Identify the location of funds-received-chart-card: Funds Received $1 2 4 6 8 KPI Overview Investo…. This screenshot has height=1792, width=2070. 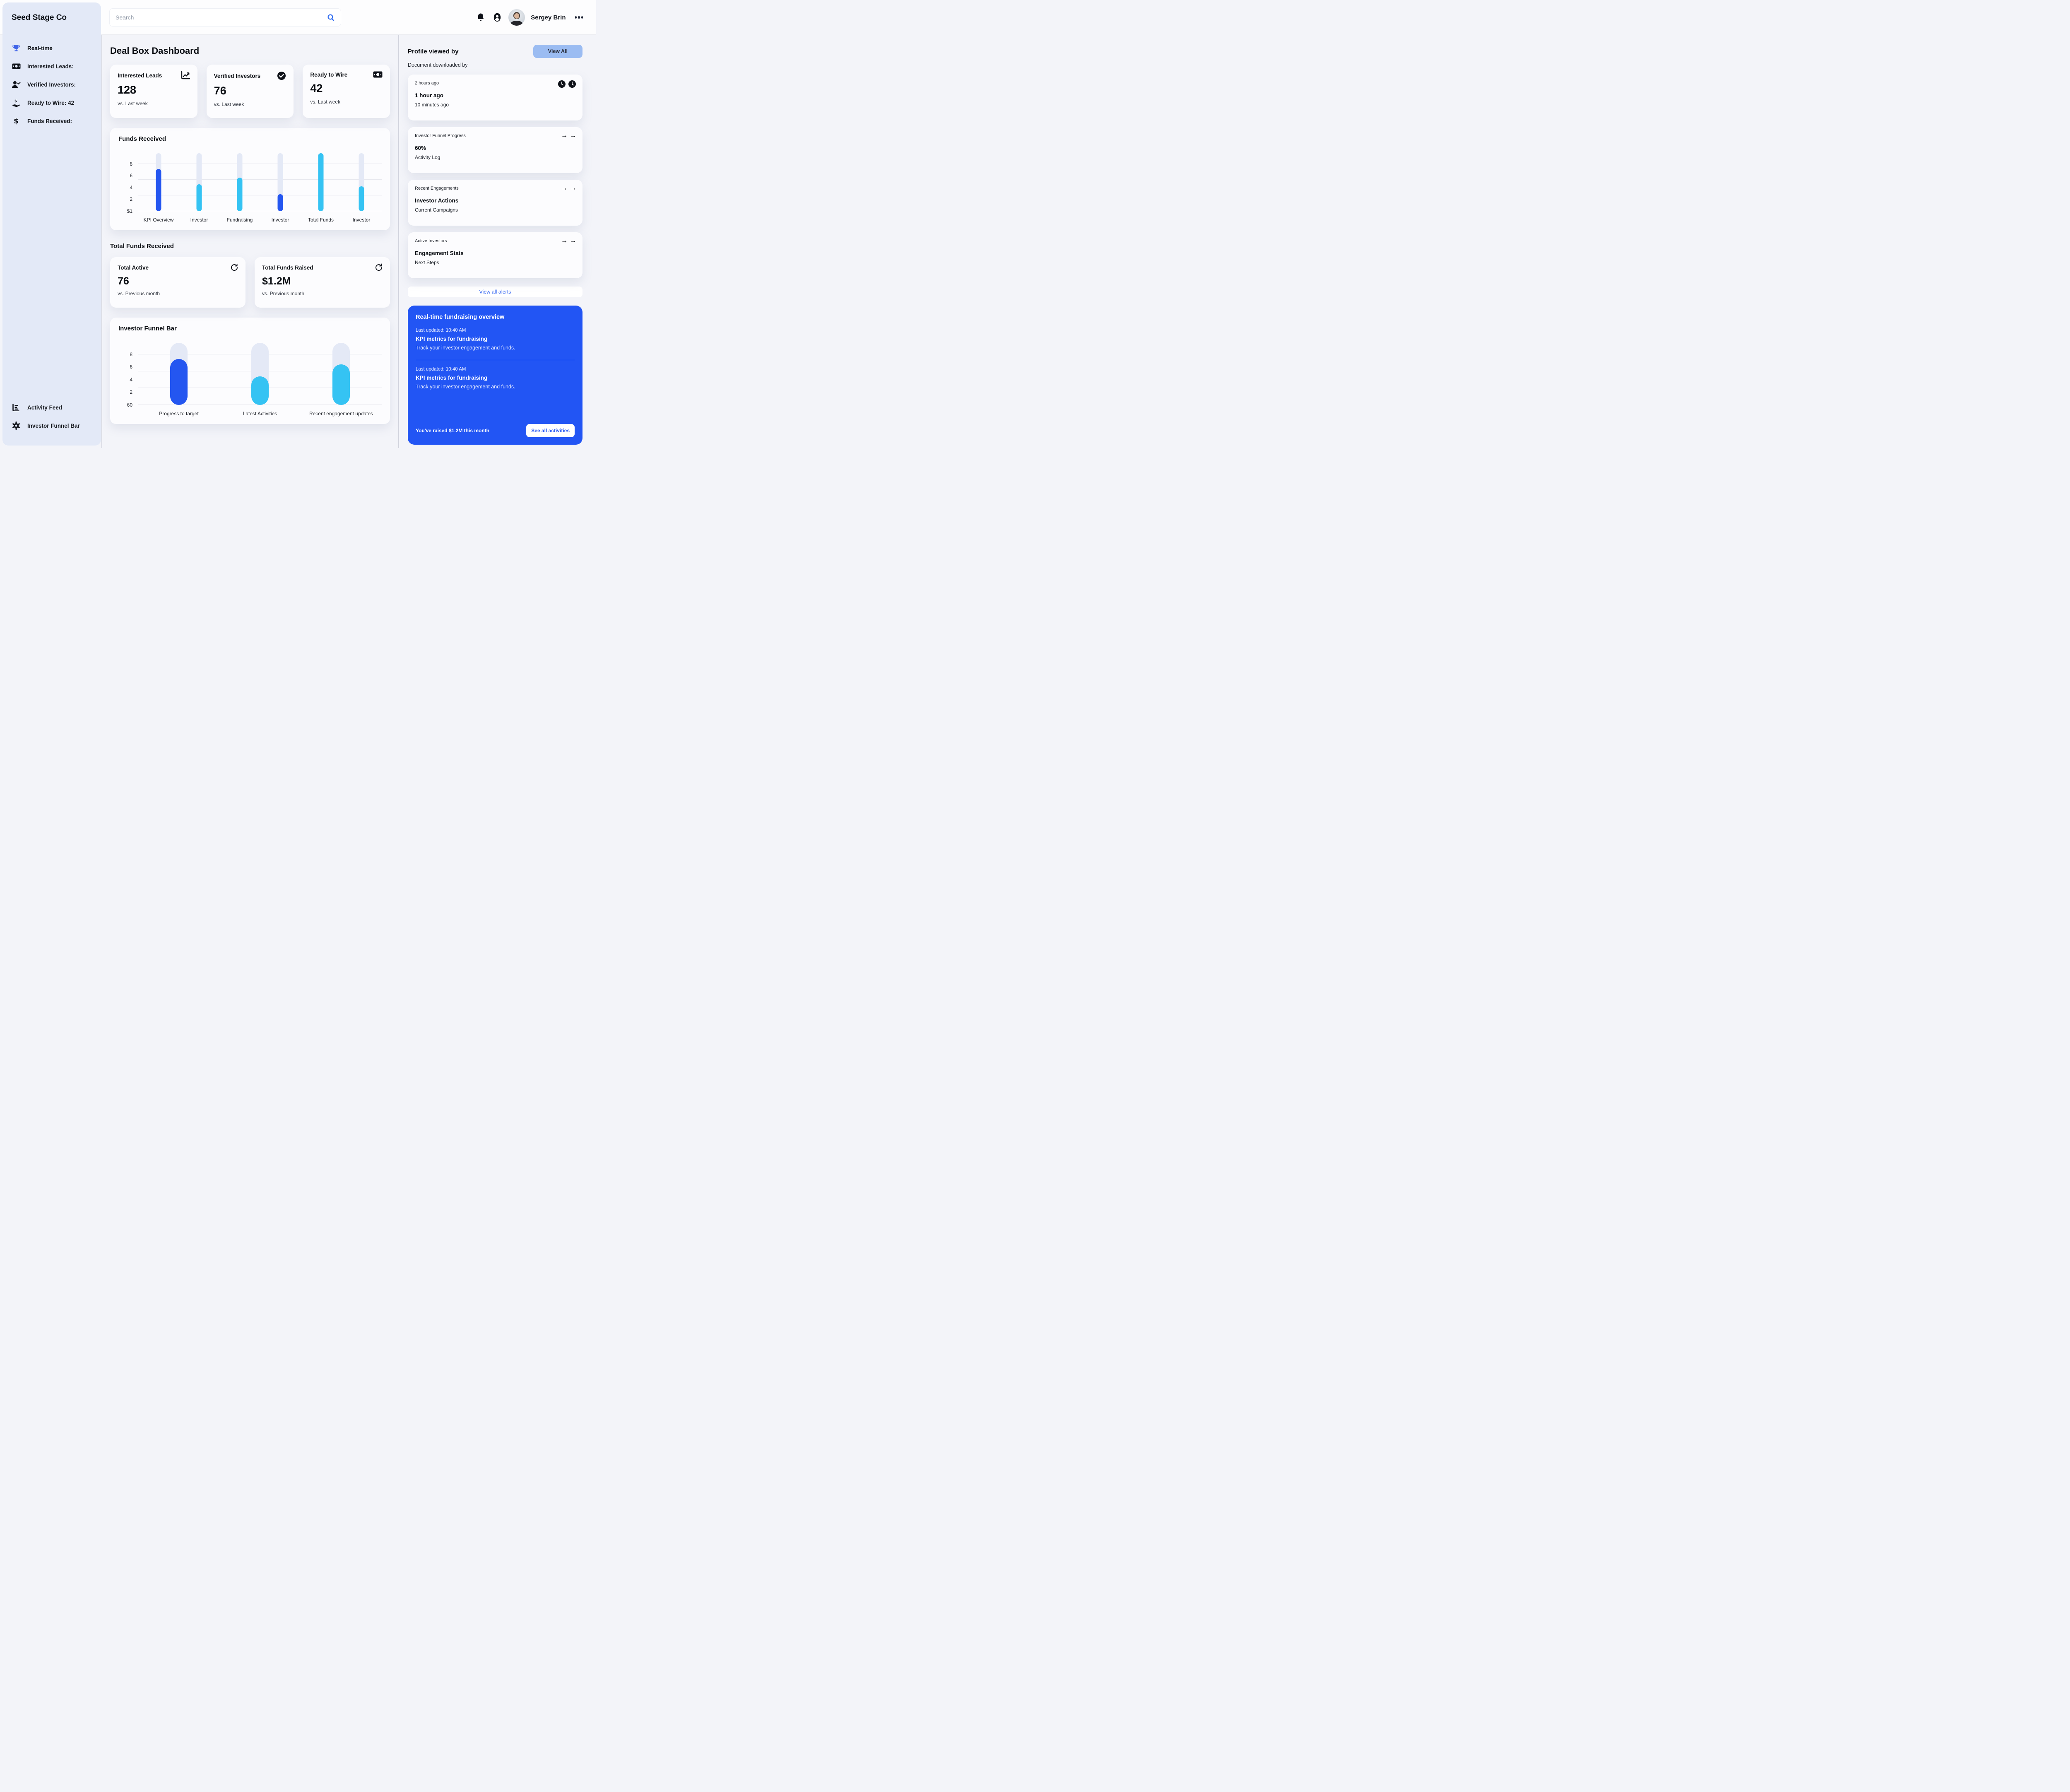
(250, 179).